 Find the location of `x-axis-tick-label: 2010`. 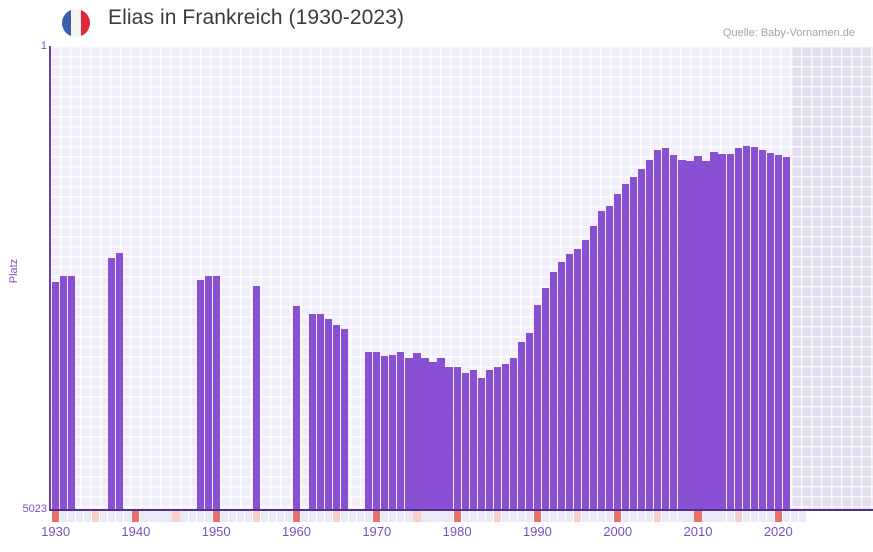

x-axis-tick-label: 2010 is located at coordinates (698, 531).